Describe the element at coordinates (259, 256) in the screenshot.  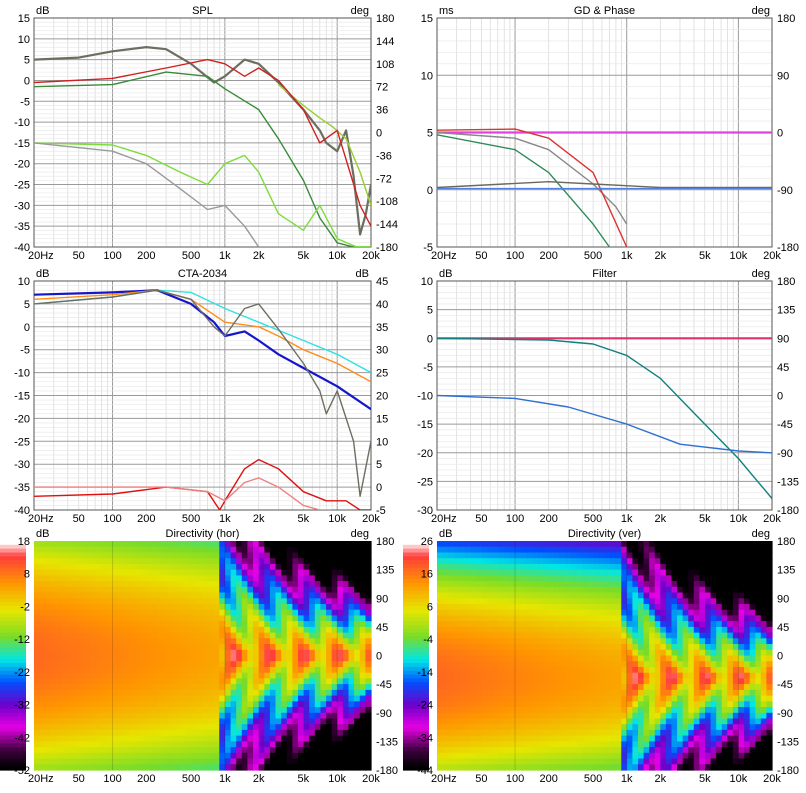
I see `spl-x-tick: 2k` at that location.